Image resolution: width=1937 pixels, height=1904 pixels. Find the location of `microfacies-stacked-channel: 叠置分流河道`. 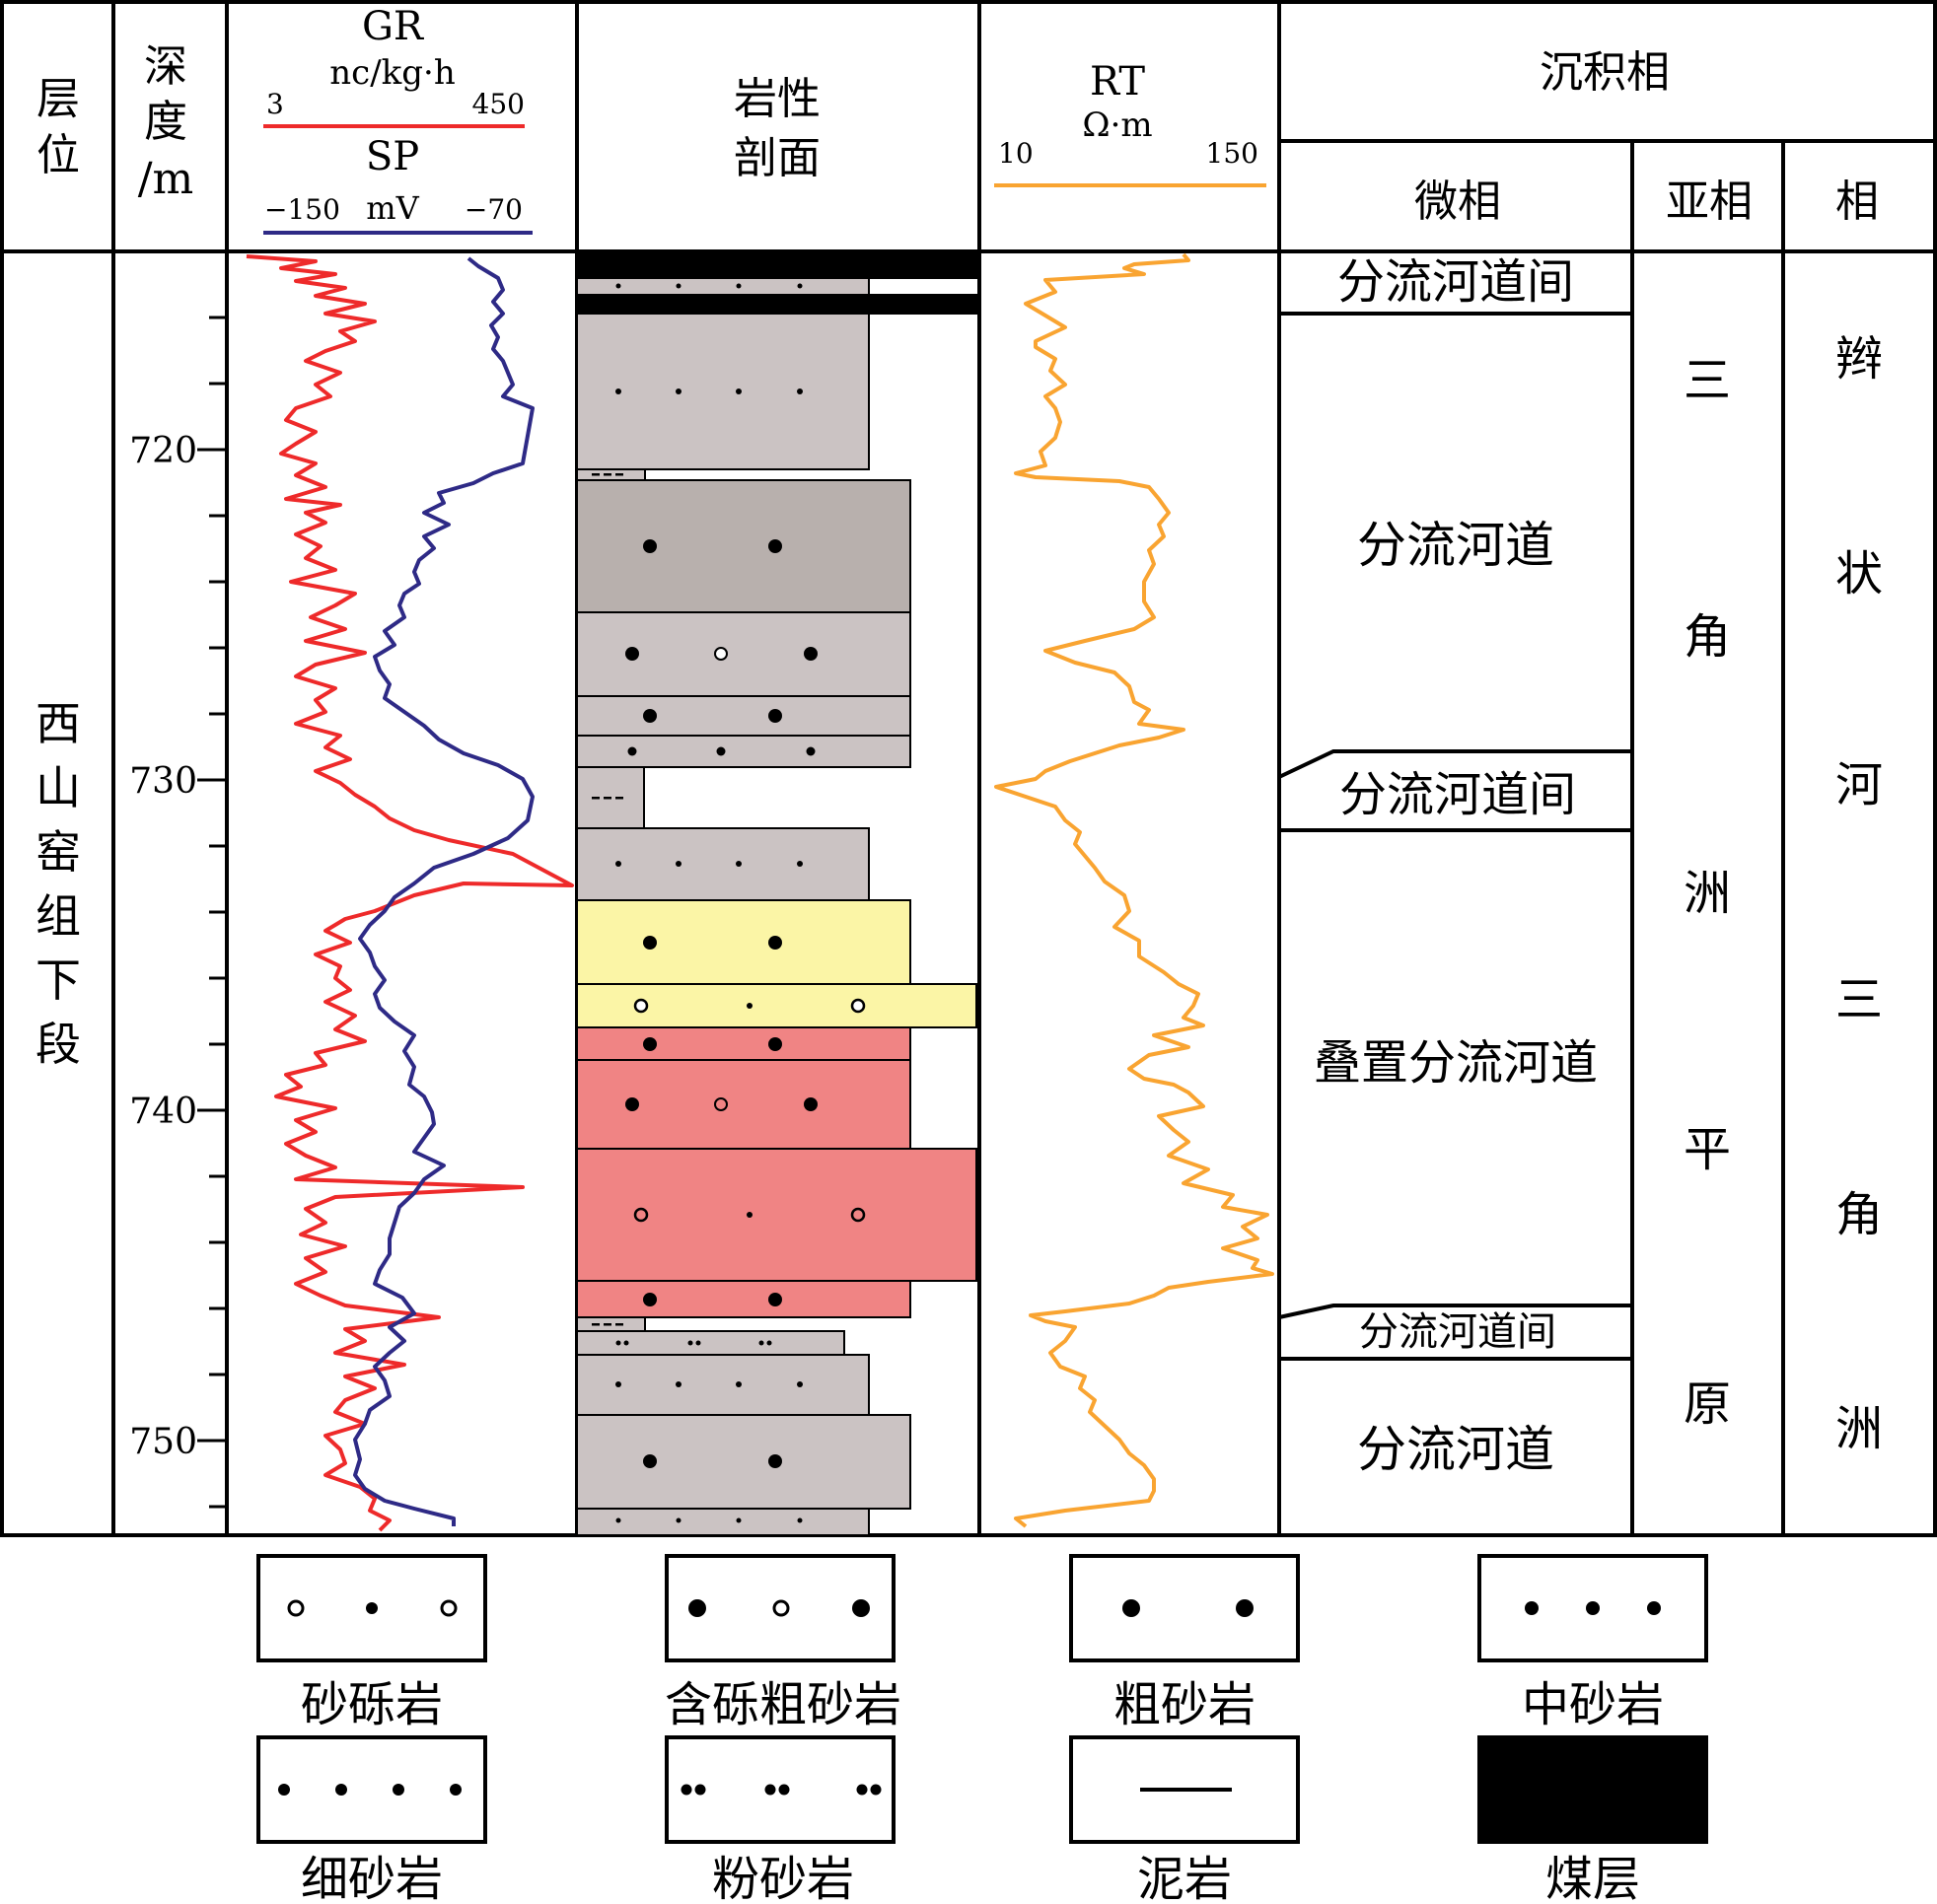

microfacies-stacked-channel: 叠置分流河道 is located at coordinates (1456, 1063).